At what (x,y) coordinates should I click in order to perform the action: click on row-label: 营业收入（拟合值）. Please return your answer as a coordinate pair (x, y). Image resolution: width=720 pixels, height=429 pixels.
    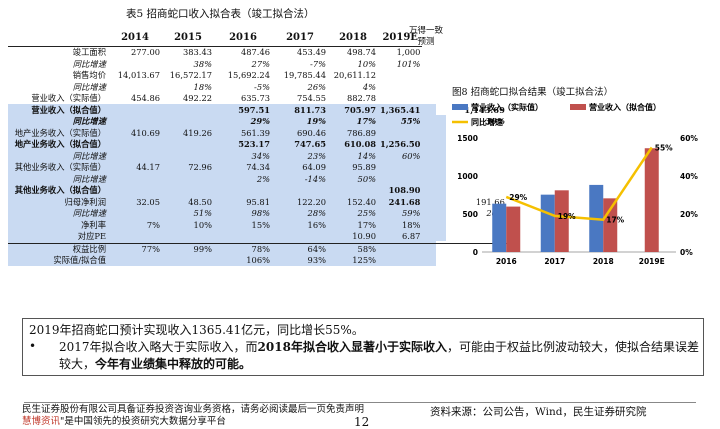
    Looking at the image, I should click on (68, 109).